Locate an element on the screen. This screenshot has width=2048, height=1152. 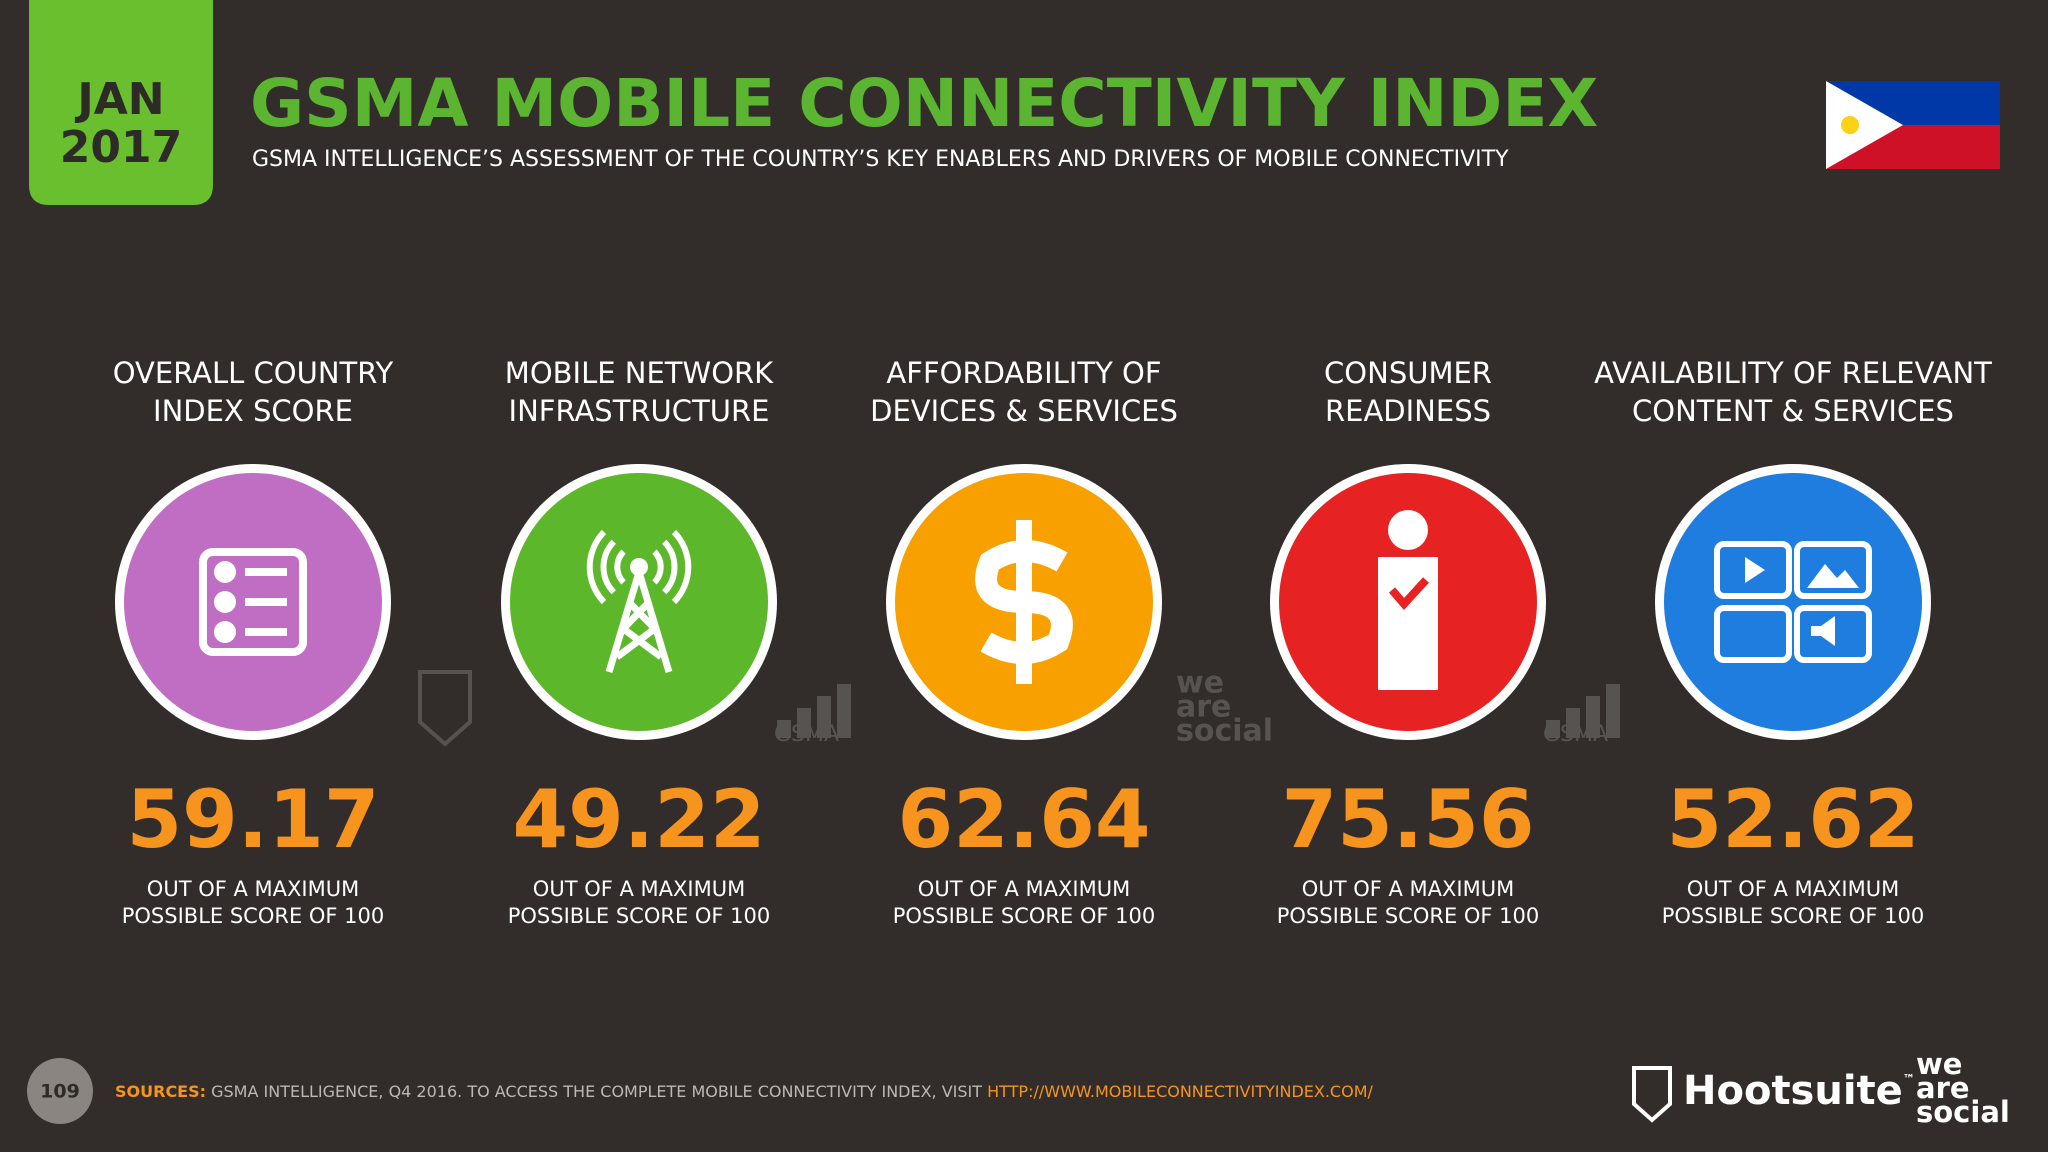
flag is located at coordinates (1913, 125).